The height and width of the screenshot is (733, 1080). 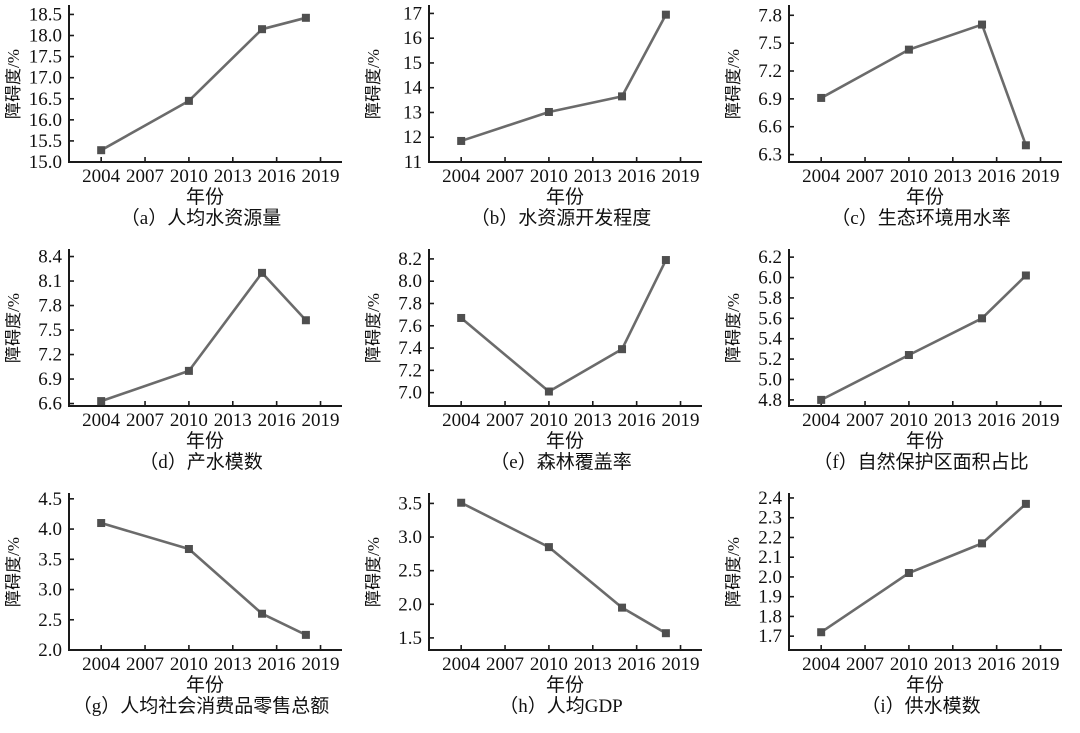 What do you see at coordinates (45, 141) in the screenshot?
I see `y-tick-label: 15.5` at bounding box center [45, 141].